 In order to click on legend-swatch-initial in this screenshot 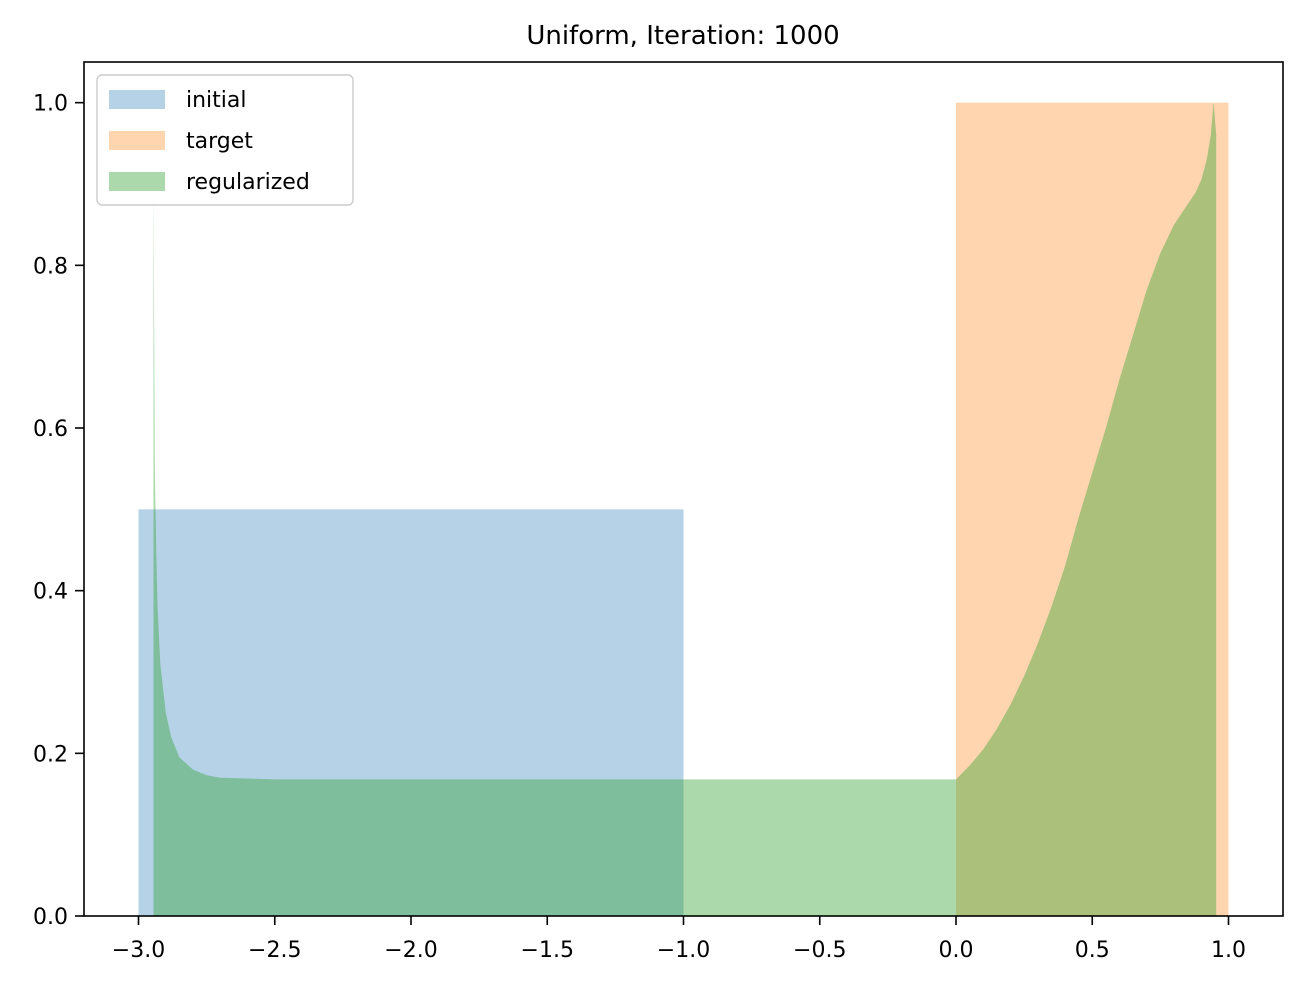, I will do `click(137, 99)`.